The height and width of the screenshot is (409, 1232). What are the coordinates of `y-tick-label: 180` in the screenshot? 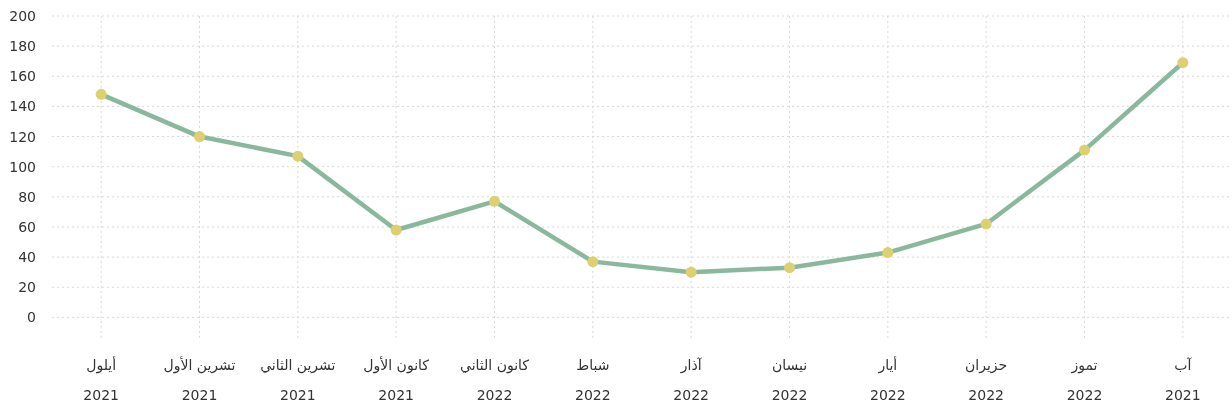 It's located at (22, 46).